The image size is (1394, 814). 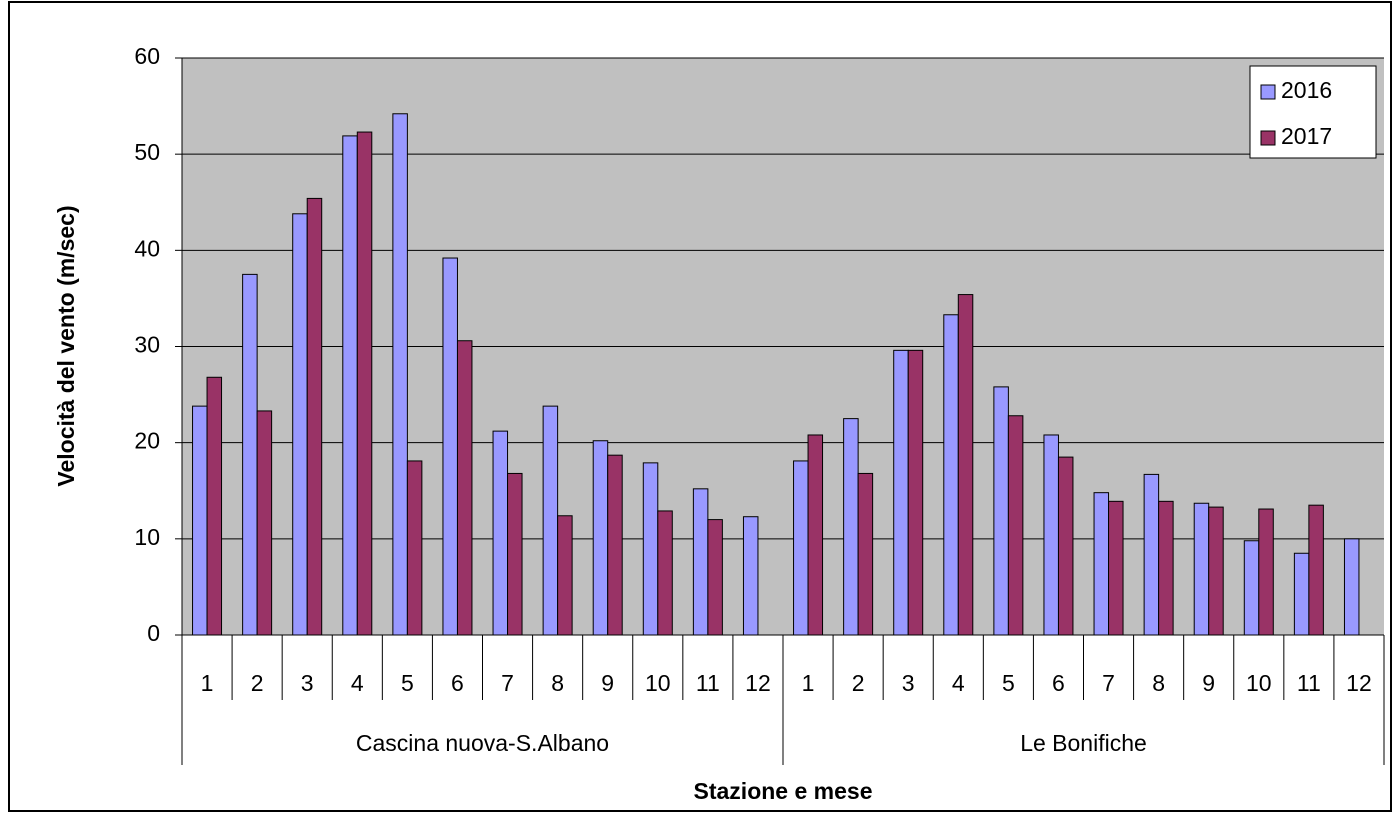 What do you see at coordinates (153, 633) in the screenshot?
I see `y-tick-label: 0` at bounding box center [153, 633].